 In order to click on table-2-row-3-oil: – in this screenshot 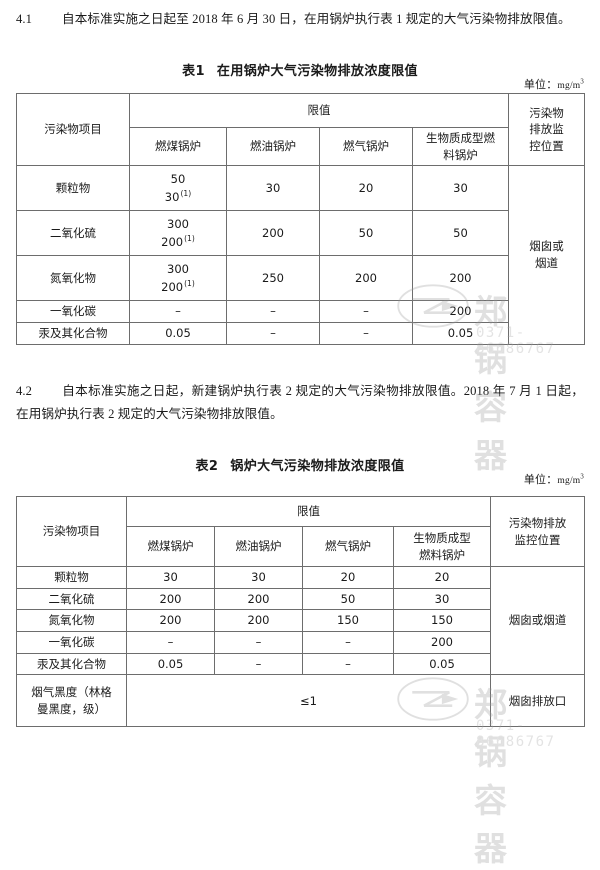, I will do `click(258, 642)`.